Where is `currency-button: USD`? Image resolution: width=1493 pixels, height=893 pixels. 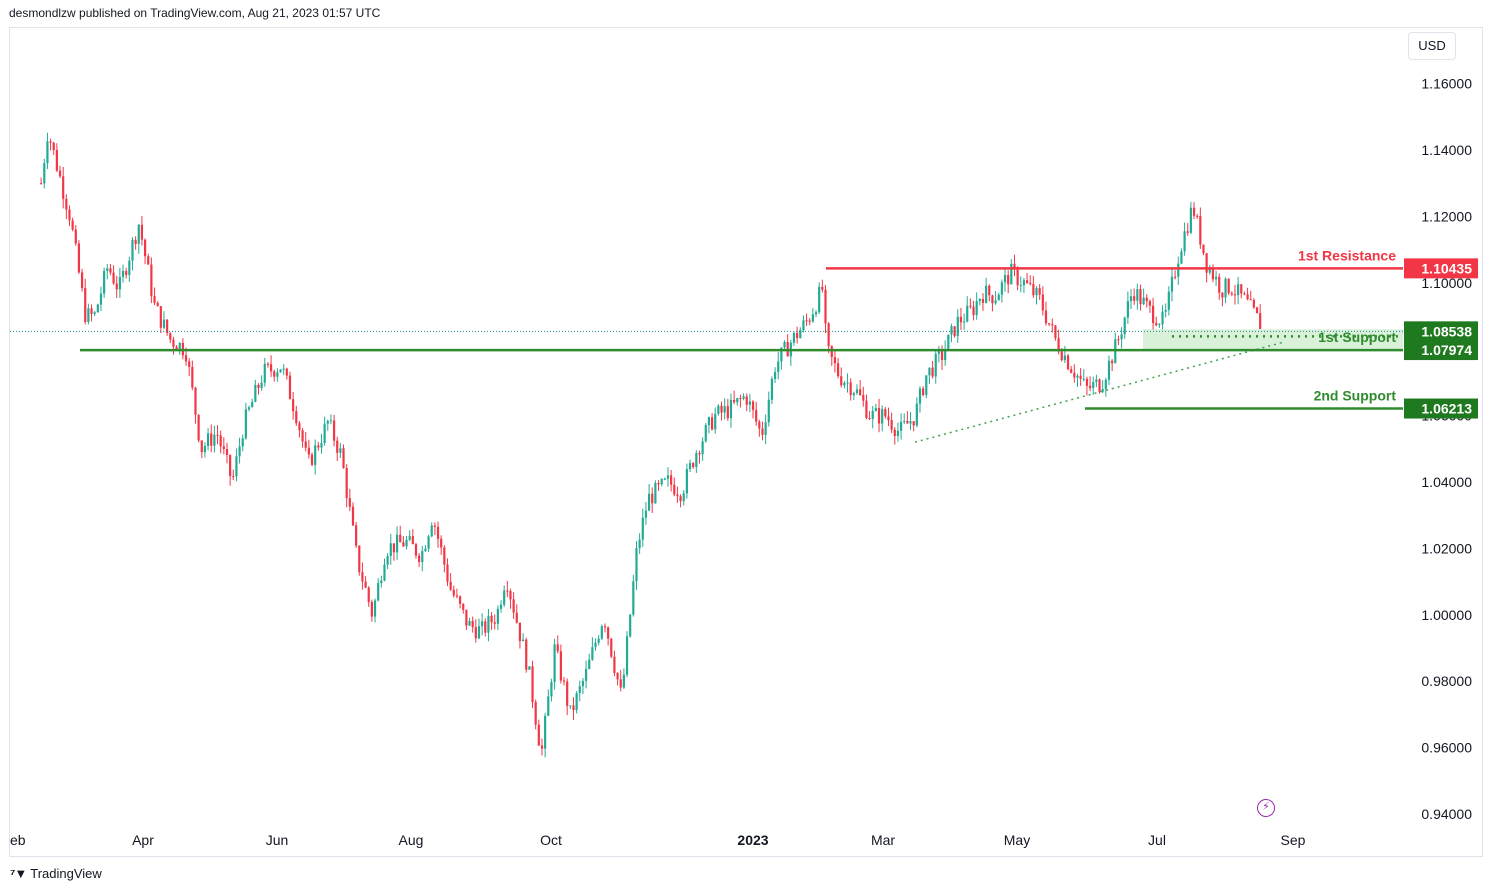
currency-button: USD is located at coordinates (1432, 46).